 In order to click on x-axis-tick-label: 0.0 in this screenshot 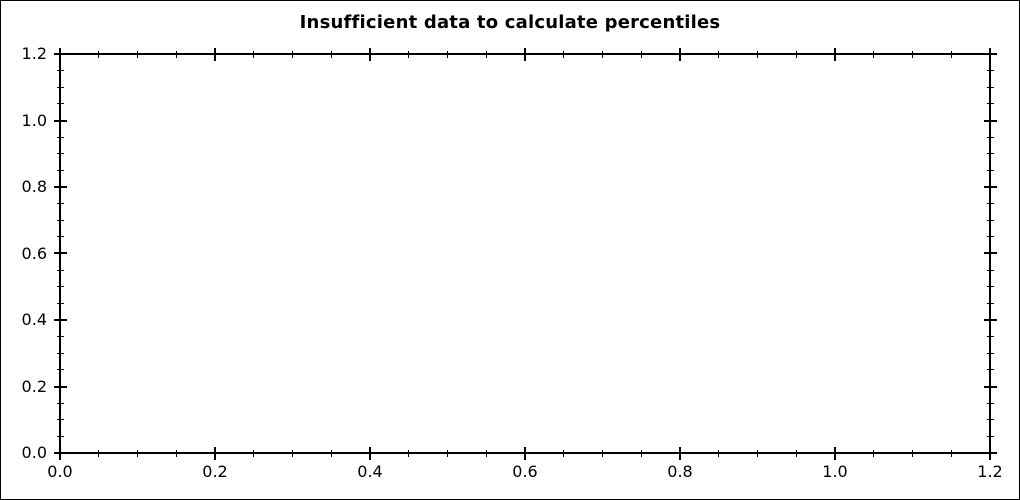, I will do `click(60, 471)`.